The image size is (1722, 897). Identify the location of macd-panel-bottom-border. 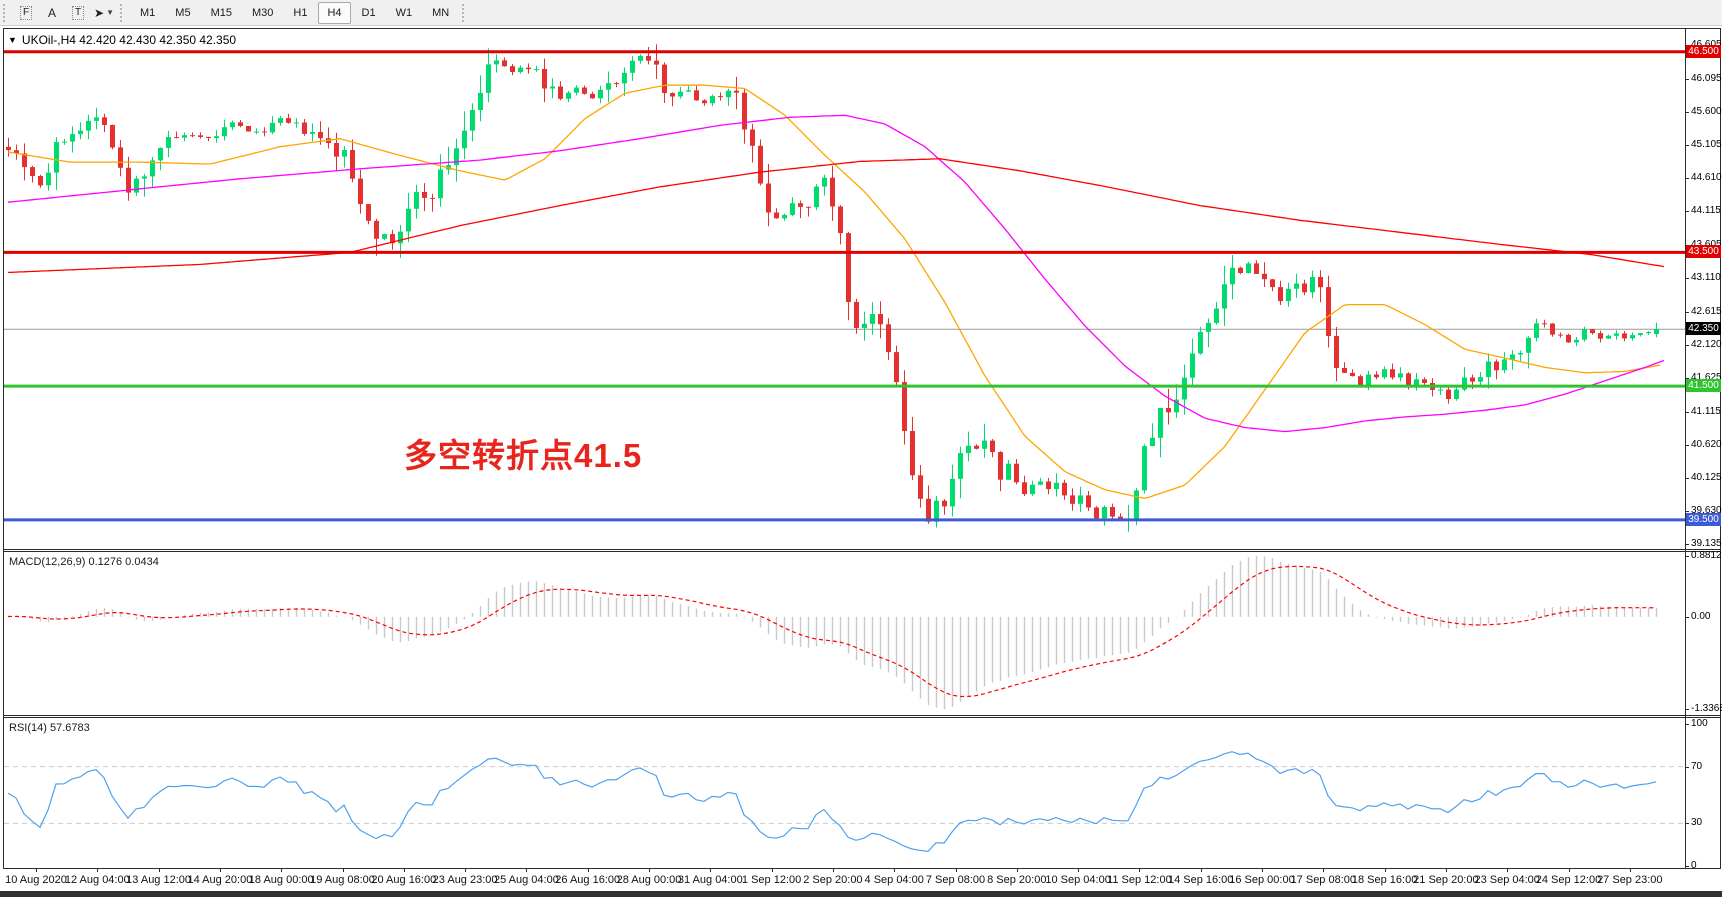
(862, 715).